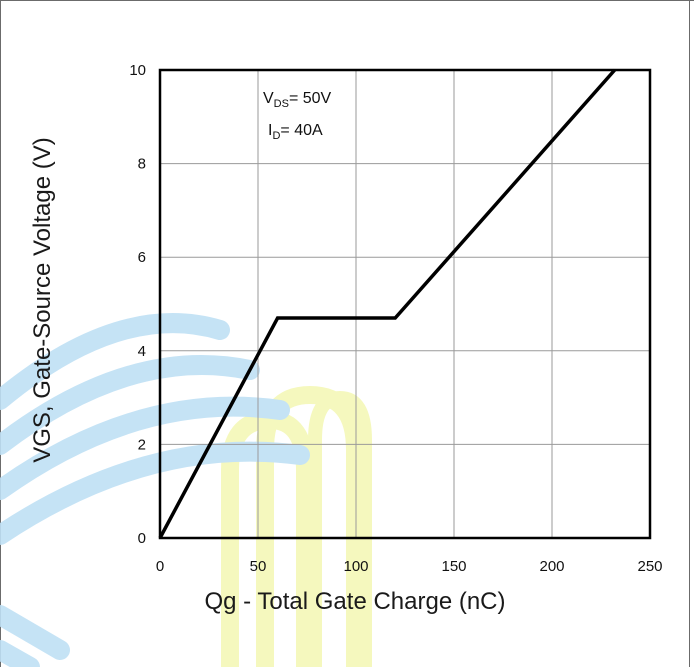  What do you see at coordinates (142, 351) in the screenshot?
I see `y-tick-label: 4` at bounding box center [142, 351].